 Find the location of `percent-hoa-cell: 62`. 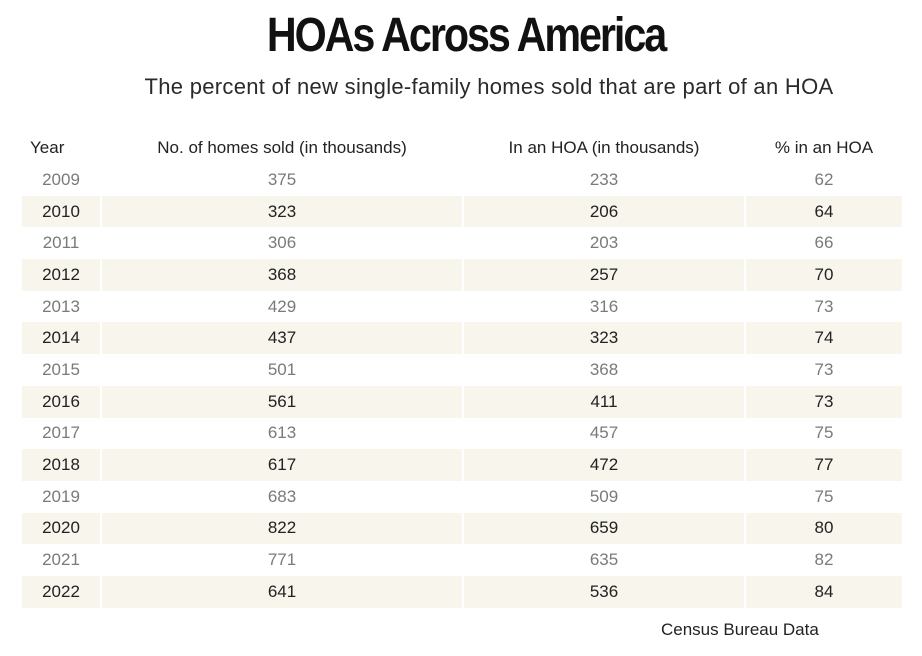

percent-hoa-cell: 62 is located at coordinates (824, 179).